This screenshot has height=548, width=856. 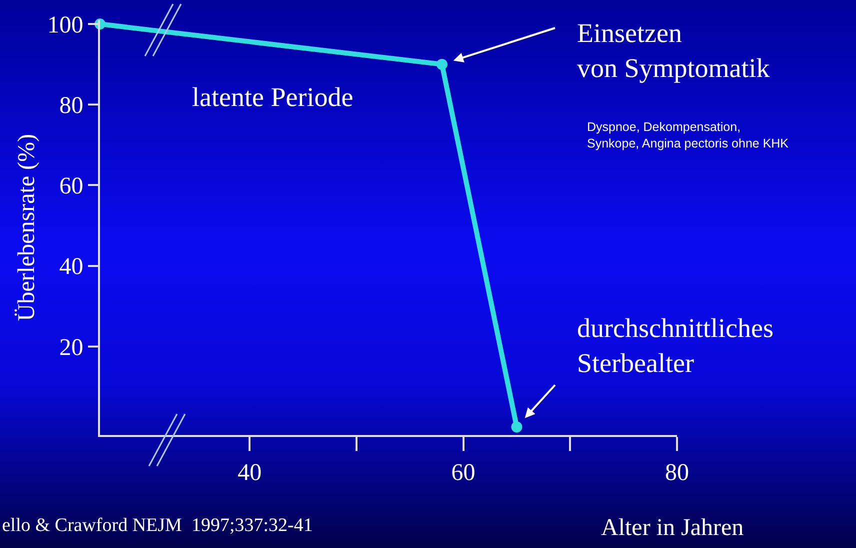 What do you see at coordinates (273, 97) in the screenshot?
I see `annotation: latente Periode` at bounding box center [273, 97].